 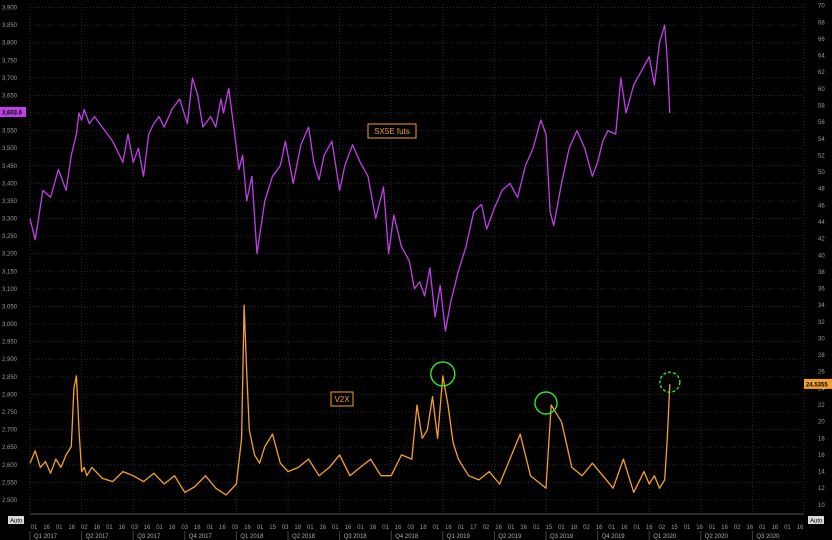 What do you see at coordinates (10, 395) in the screenshot?
I see `left-tick-label: 2,800` at bounding box center [10, 395].